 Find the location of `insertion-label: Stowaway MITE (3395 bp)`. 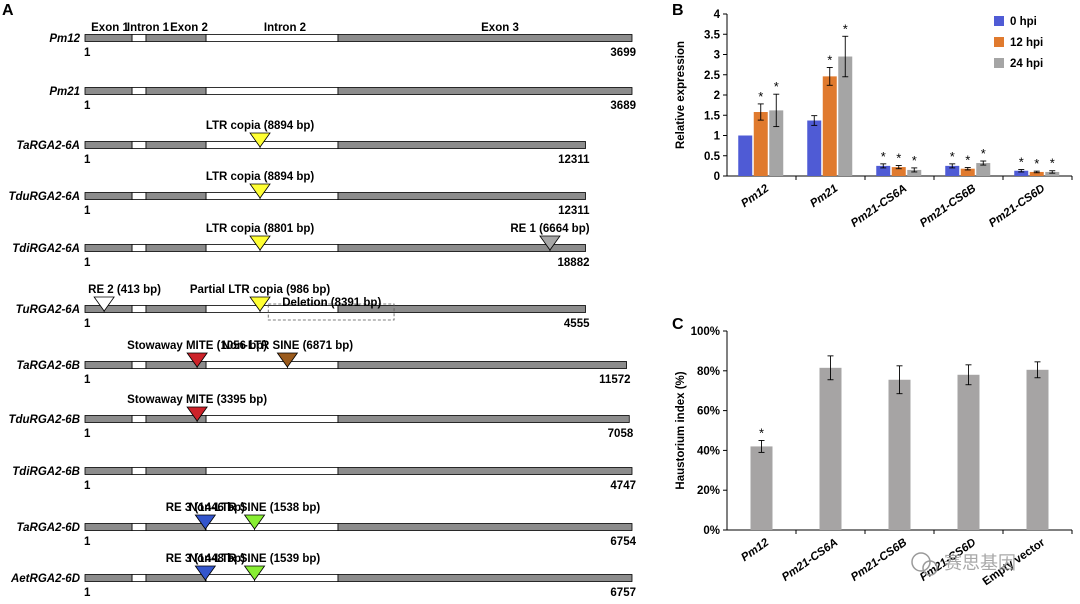

insertion-label: Stowaway MITE (3395 bp) is located at coordinates (197, 400).